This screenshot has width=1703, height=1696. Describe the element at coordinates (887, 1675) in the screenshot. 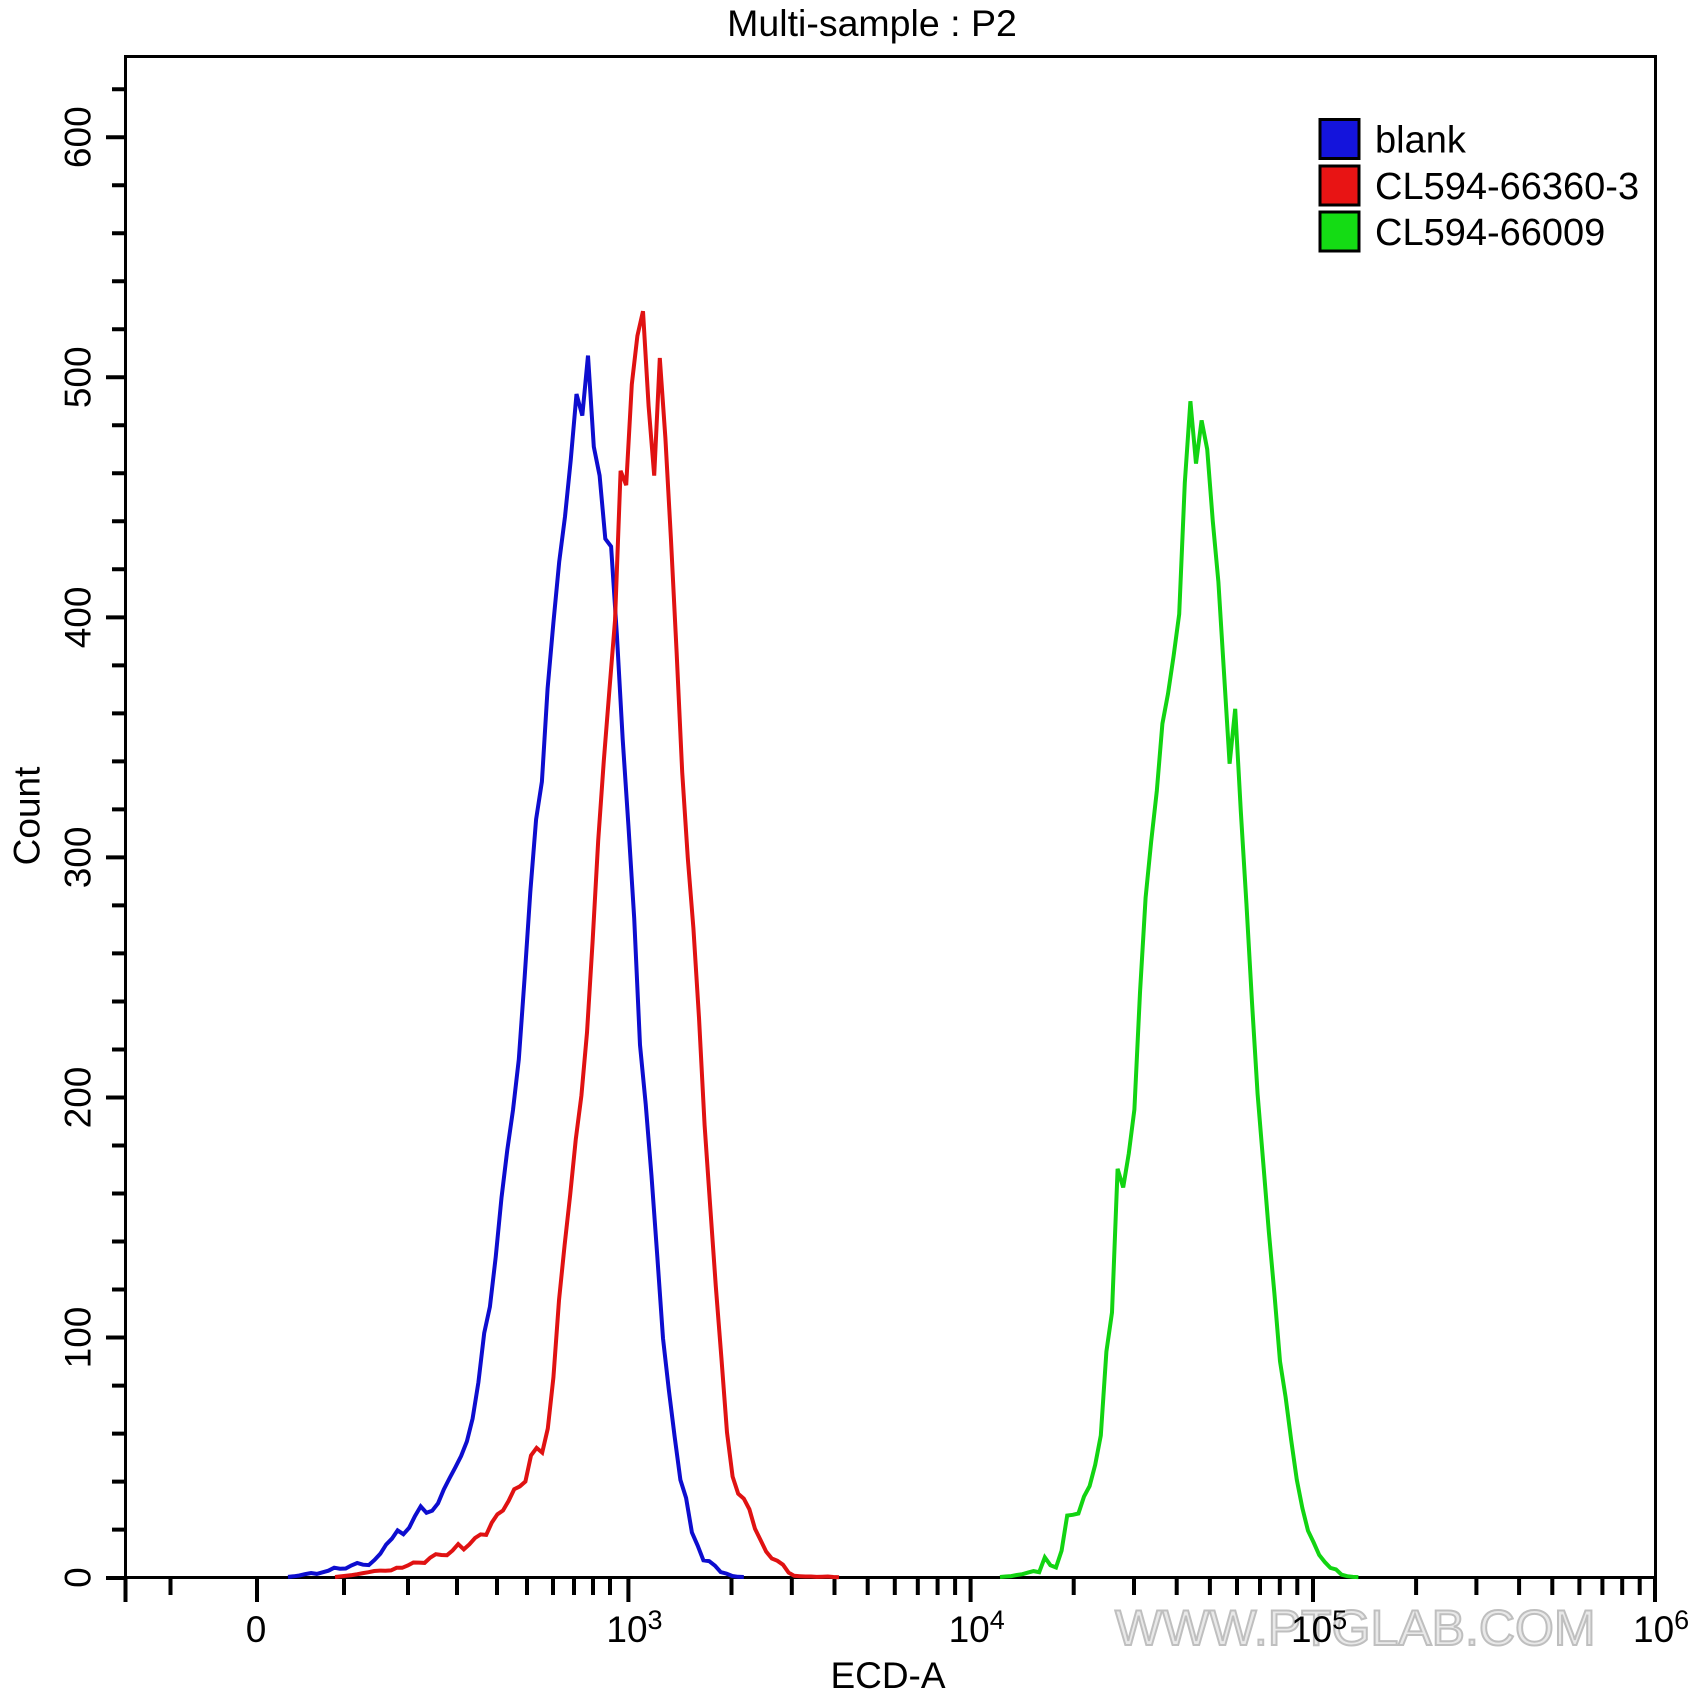

I see `svg-text: ECD-A` at that location.